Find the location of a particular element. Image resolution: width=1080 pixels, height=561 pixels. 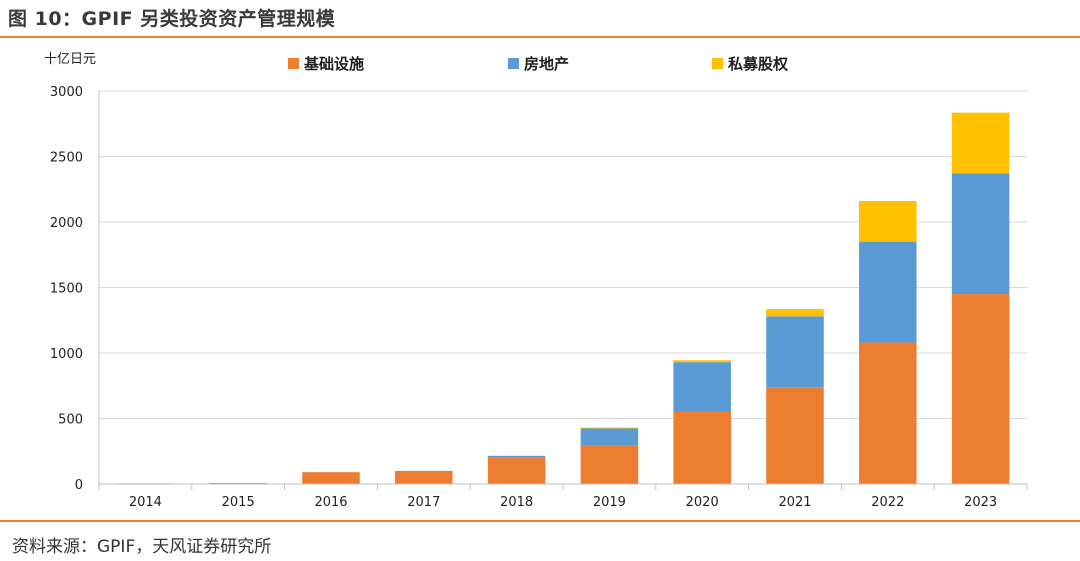

x-tick-label: 2016 is located at coordinates (330, 502).